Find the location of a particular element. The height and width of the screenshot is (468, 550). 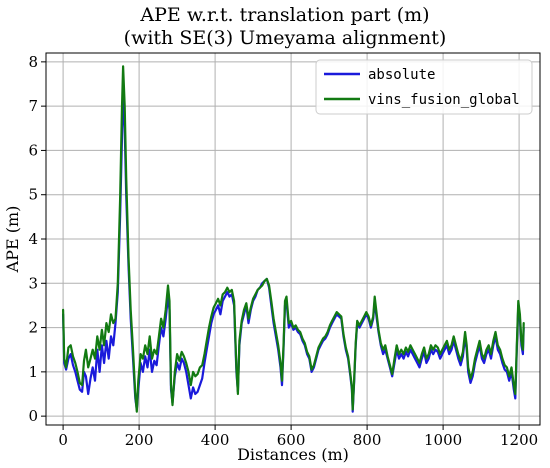

legend: absolute vins_fusion_global is located at coordinates (424, 87).